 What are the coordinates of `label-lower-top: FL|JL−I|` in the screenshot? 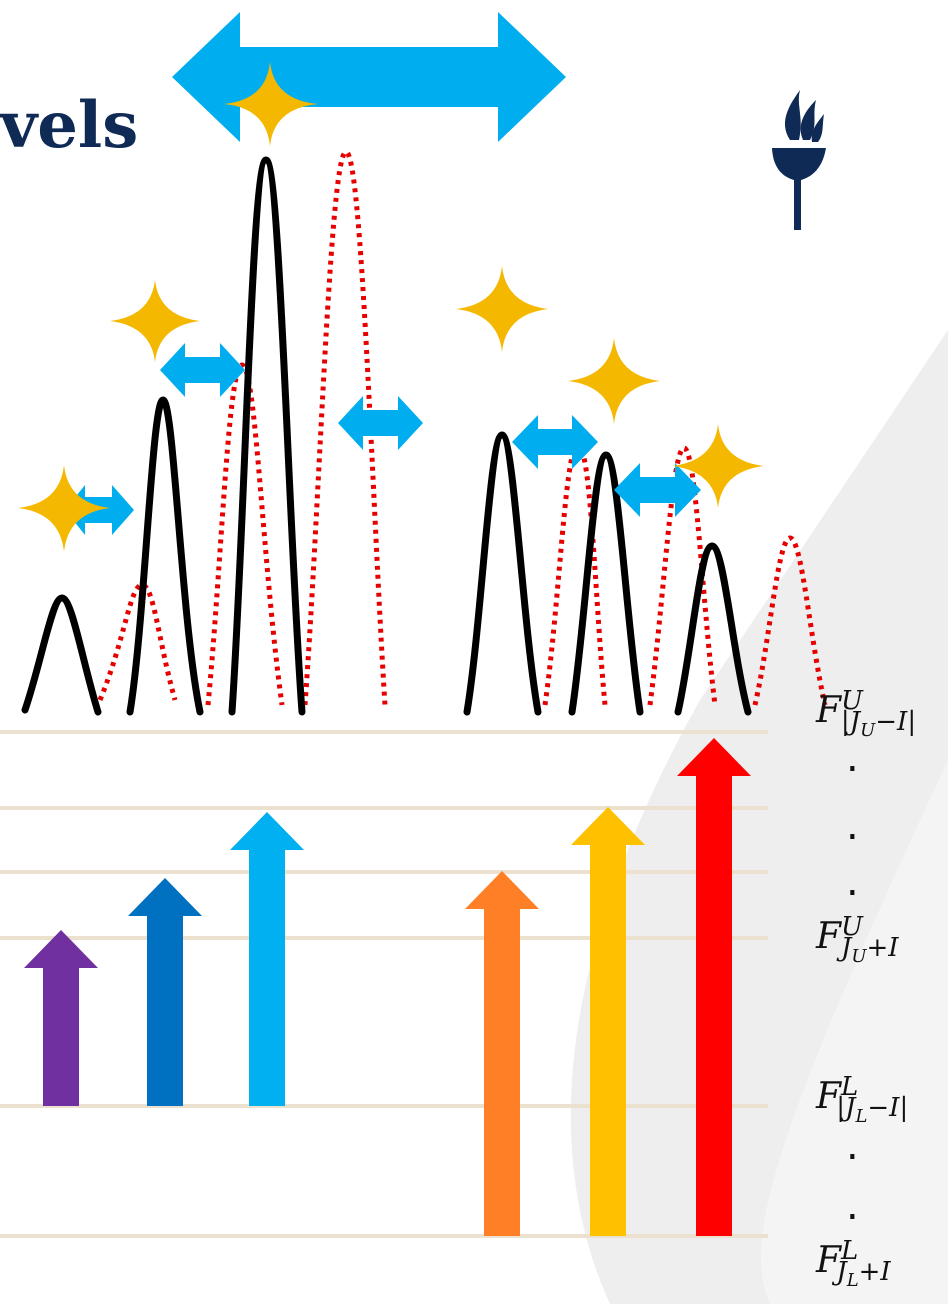 It's located at (873, 1100).